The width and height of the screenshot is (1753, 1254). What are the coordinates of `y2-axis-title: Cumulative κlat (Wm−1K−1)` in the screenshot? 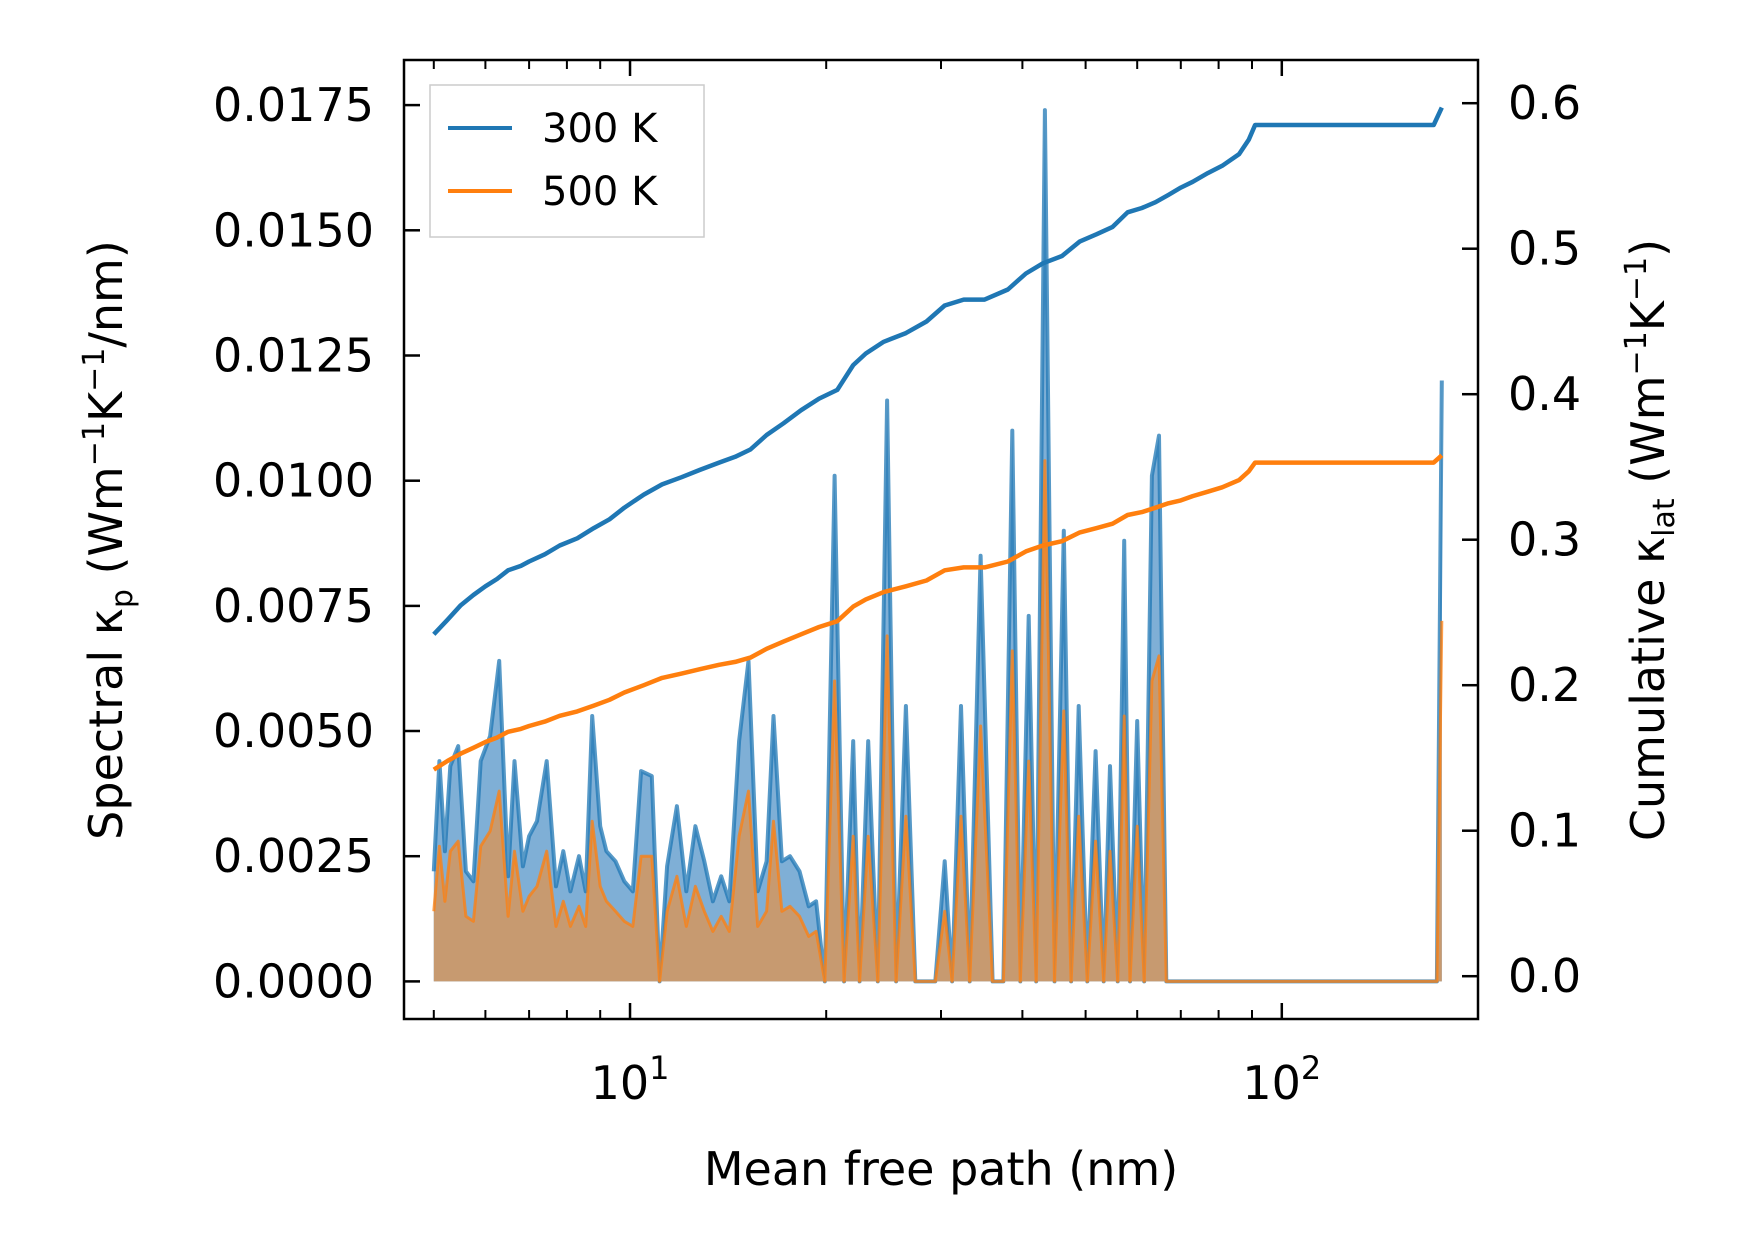 It's located at (1650, 540).